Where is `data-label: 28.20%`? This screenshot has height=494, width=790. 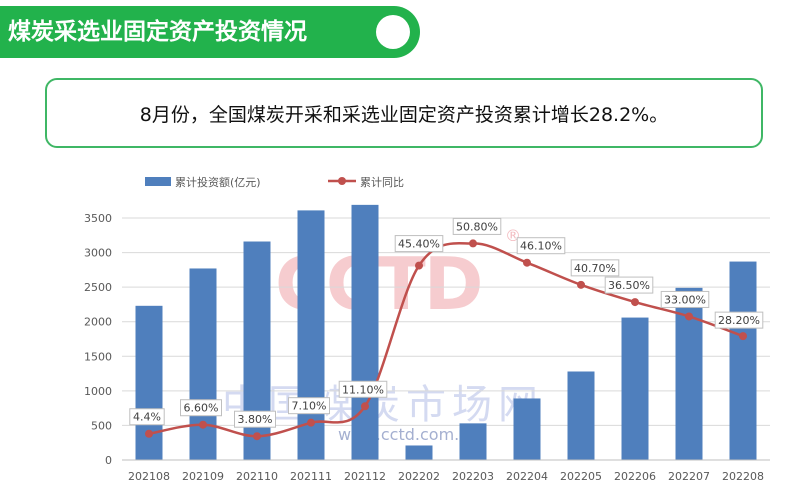 data-label: 28.20% is located at coordinates (739, 320).